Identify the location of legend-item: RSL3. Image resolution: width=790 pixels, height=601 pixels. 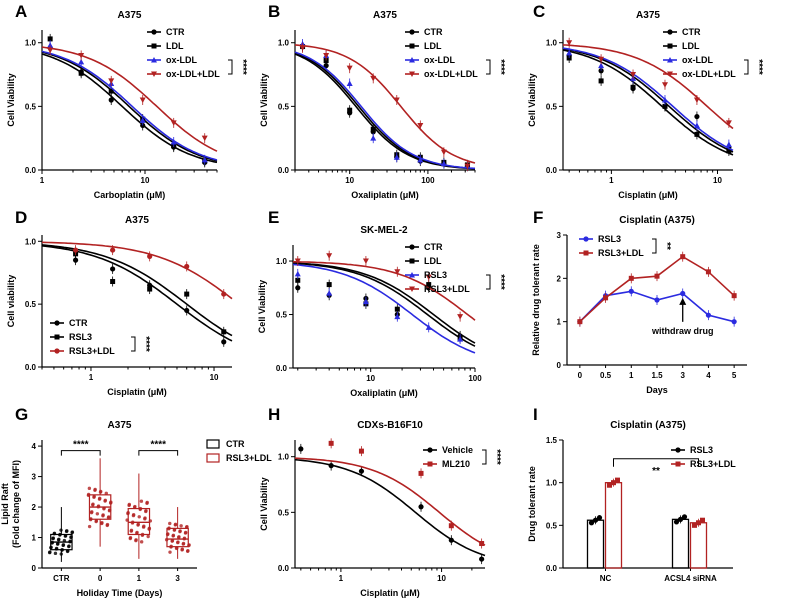
(426, 275).